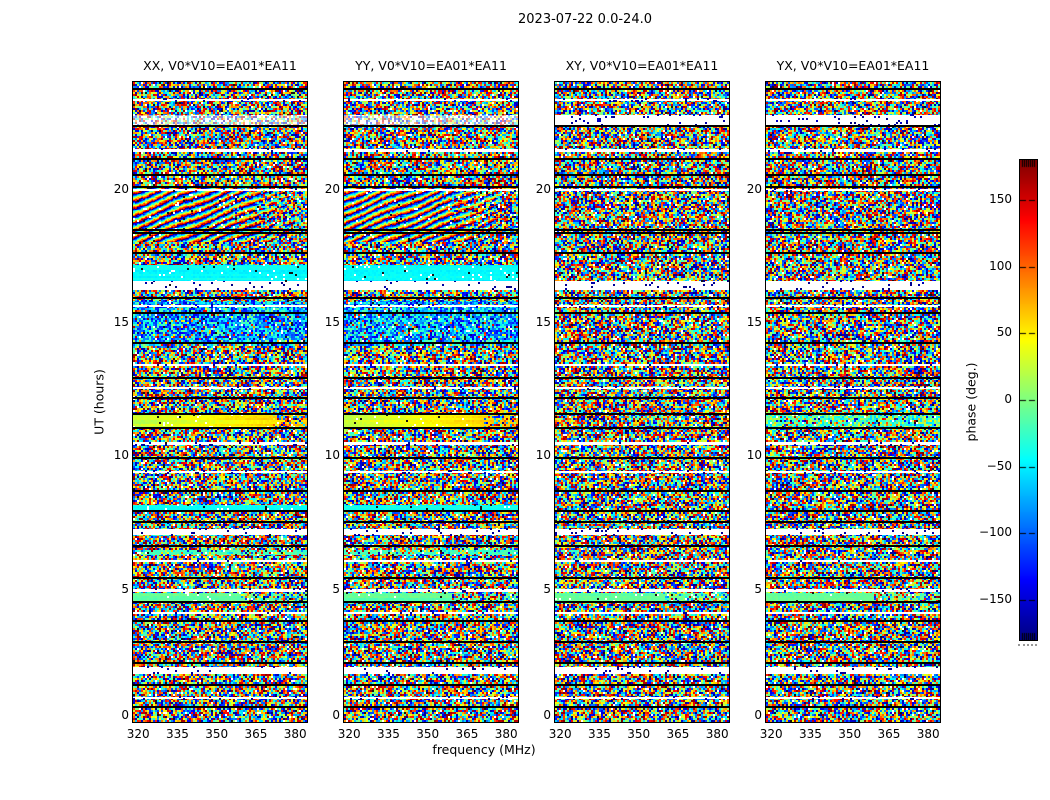 The height and width of the screenshot is (800, 1050). I want to click on panel-title-yy: YY, V0*V10=EA01*EA11, so click(431, 65).